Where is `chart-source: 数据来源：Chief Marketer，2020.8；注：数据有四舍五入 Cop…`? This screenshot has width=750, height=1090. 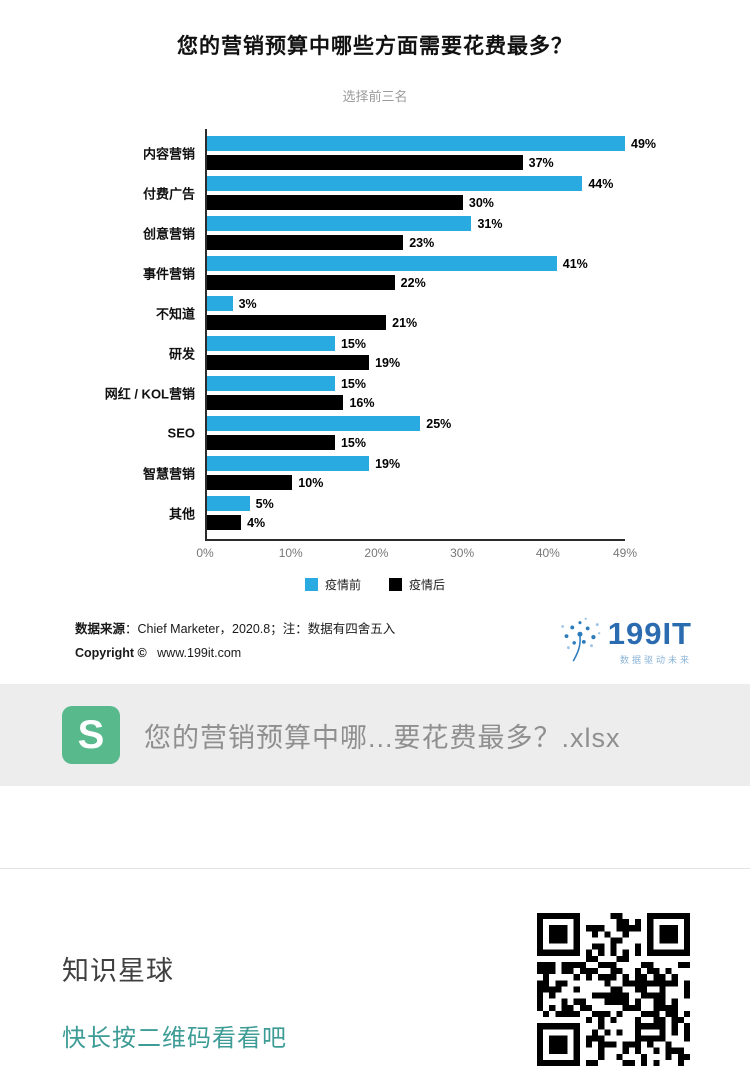 chart-source: 数据来源：Chief Marketer，2020.8；注：数据有四舍五入 Cop… is located at coordinates (235, 642).